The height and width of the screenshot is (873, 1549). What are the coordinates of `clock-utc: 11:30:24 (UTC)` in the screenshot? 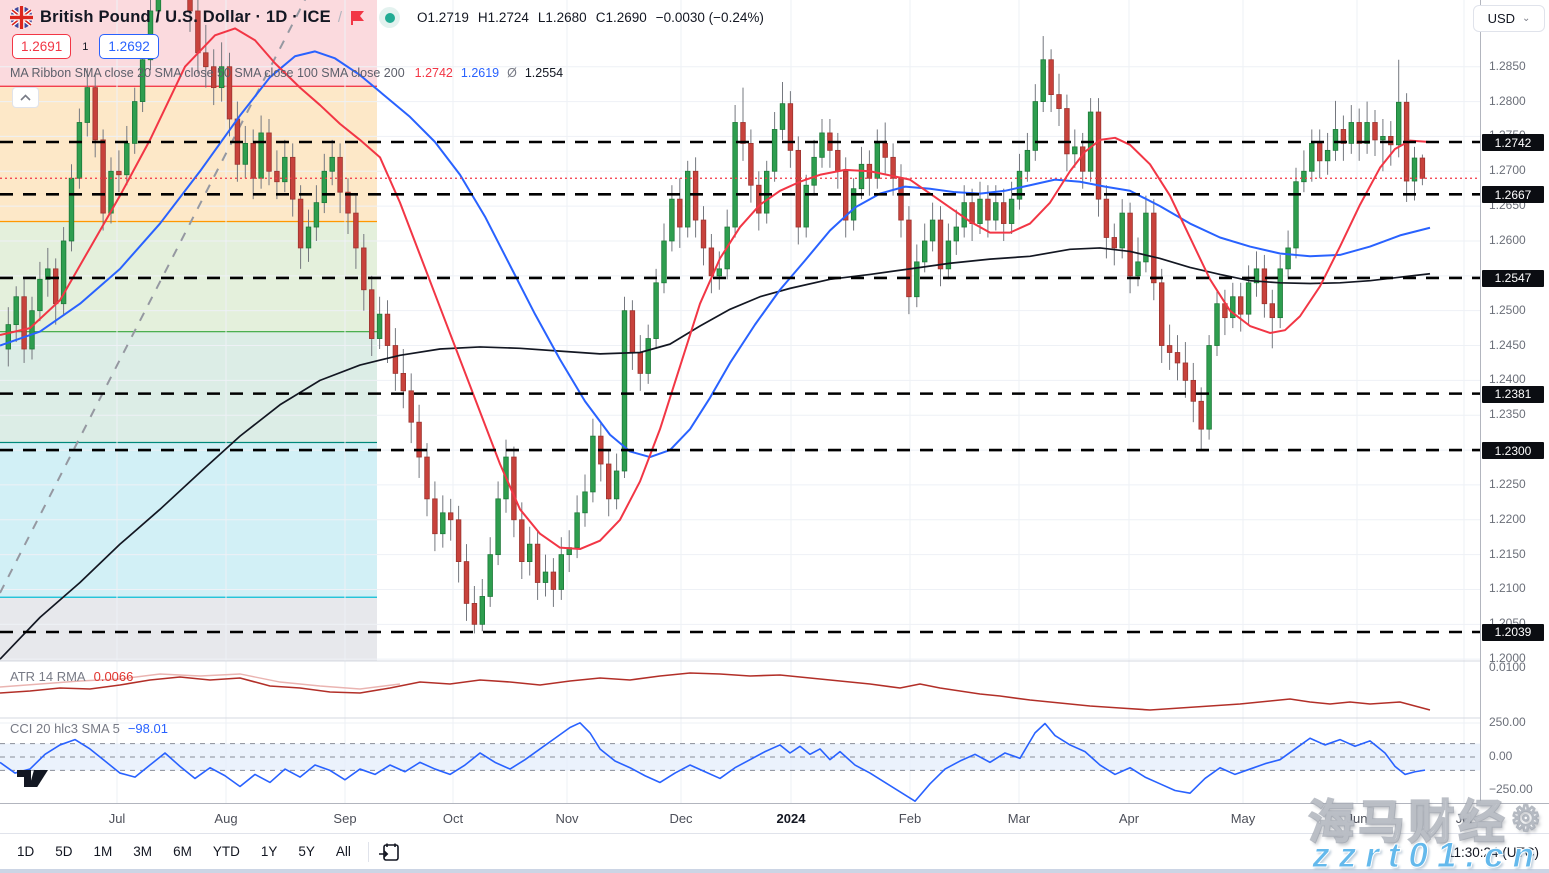 It's located at (1492, 852).